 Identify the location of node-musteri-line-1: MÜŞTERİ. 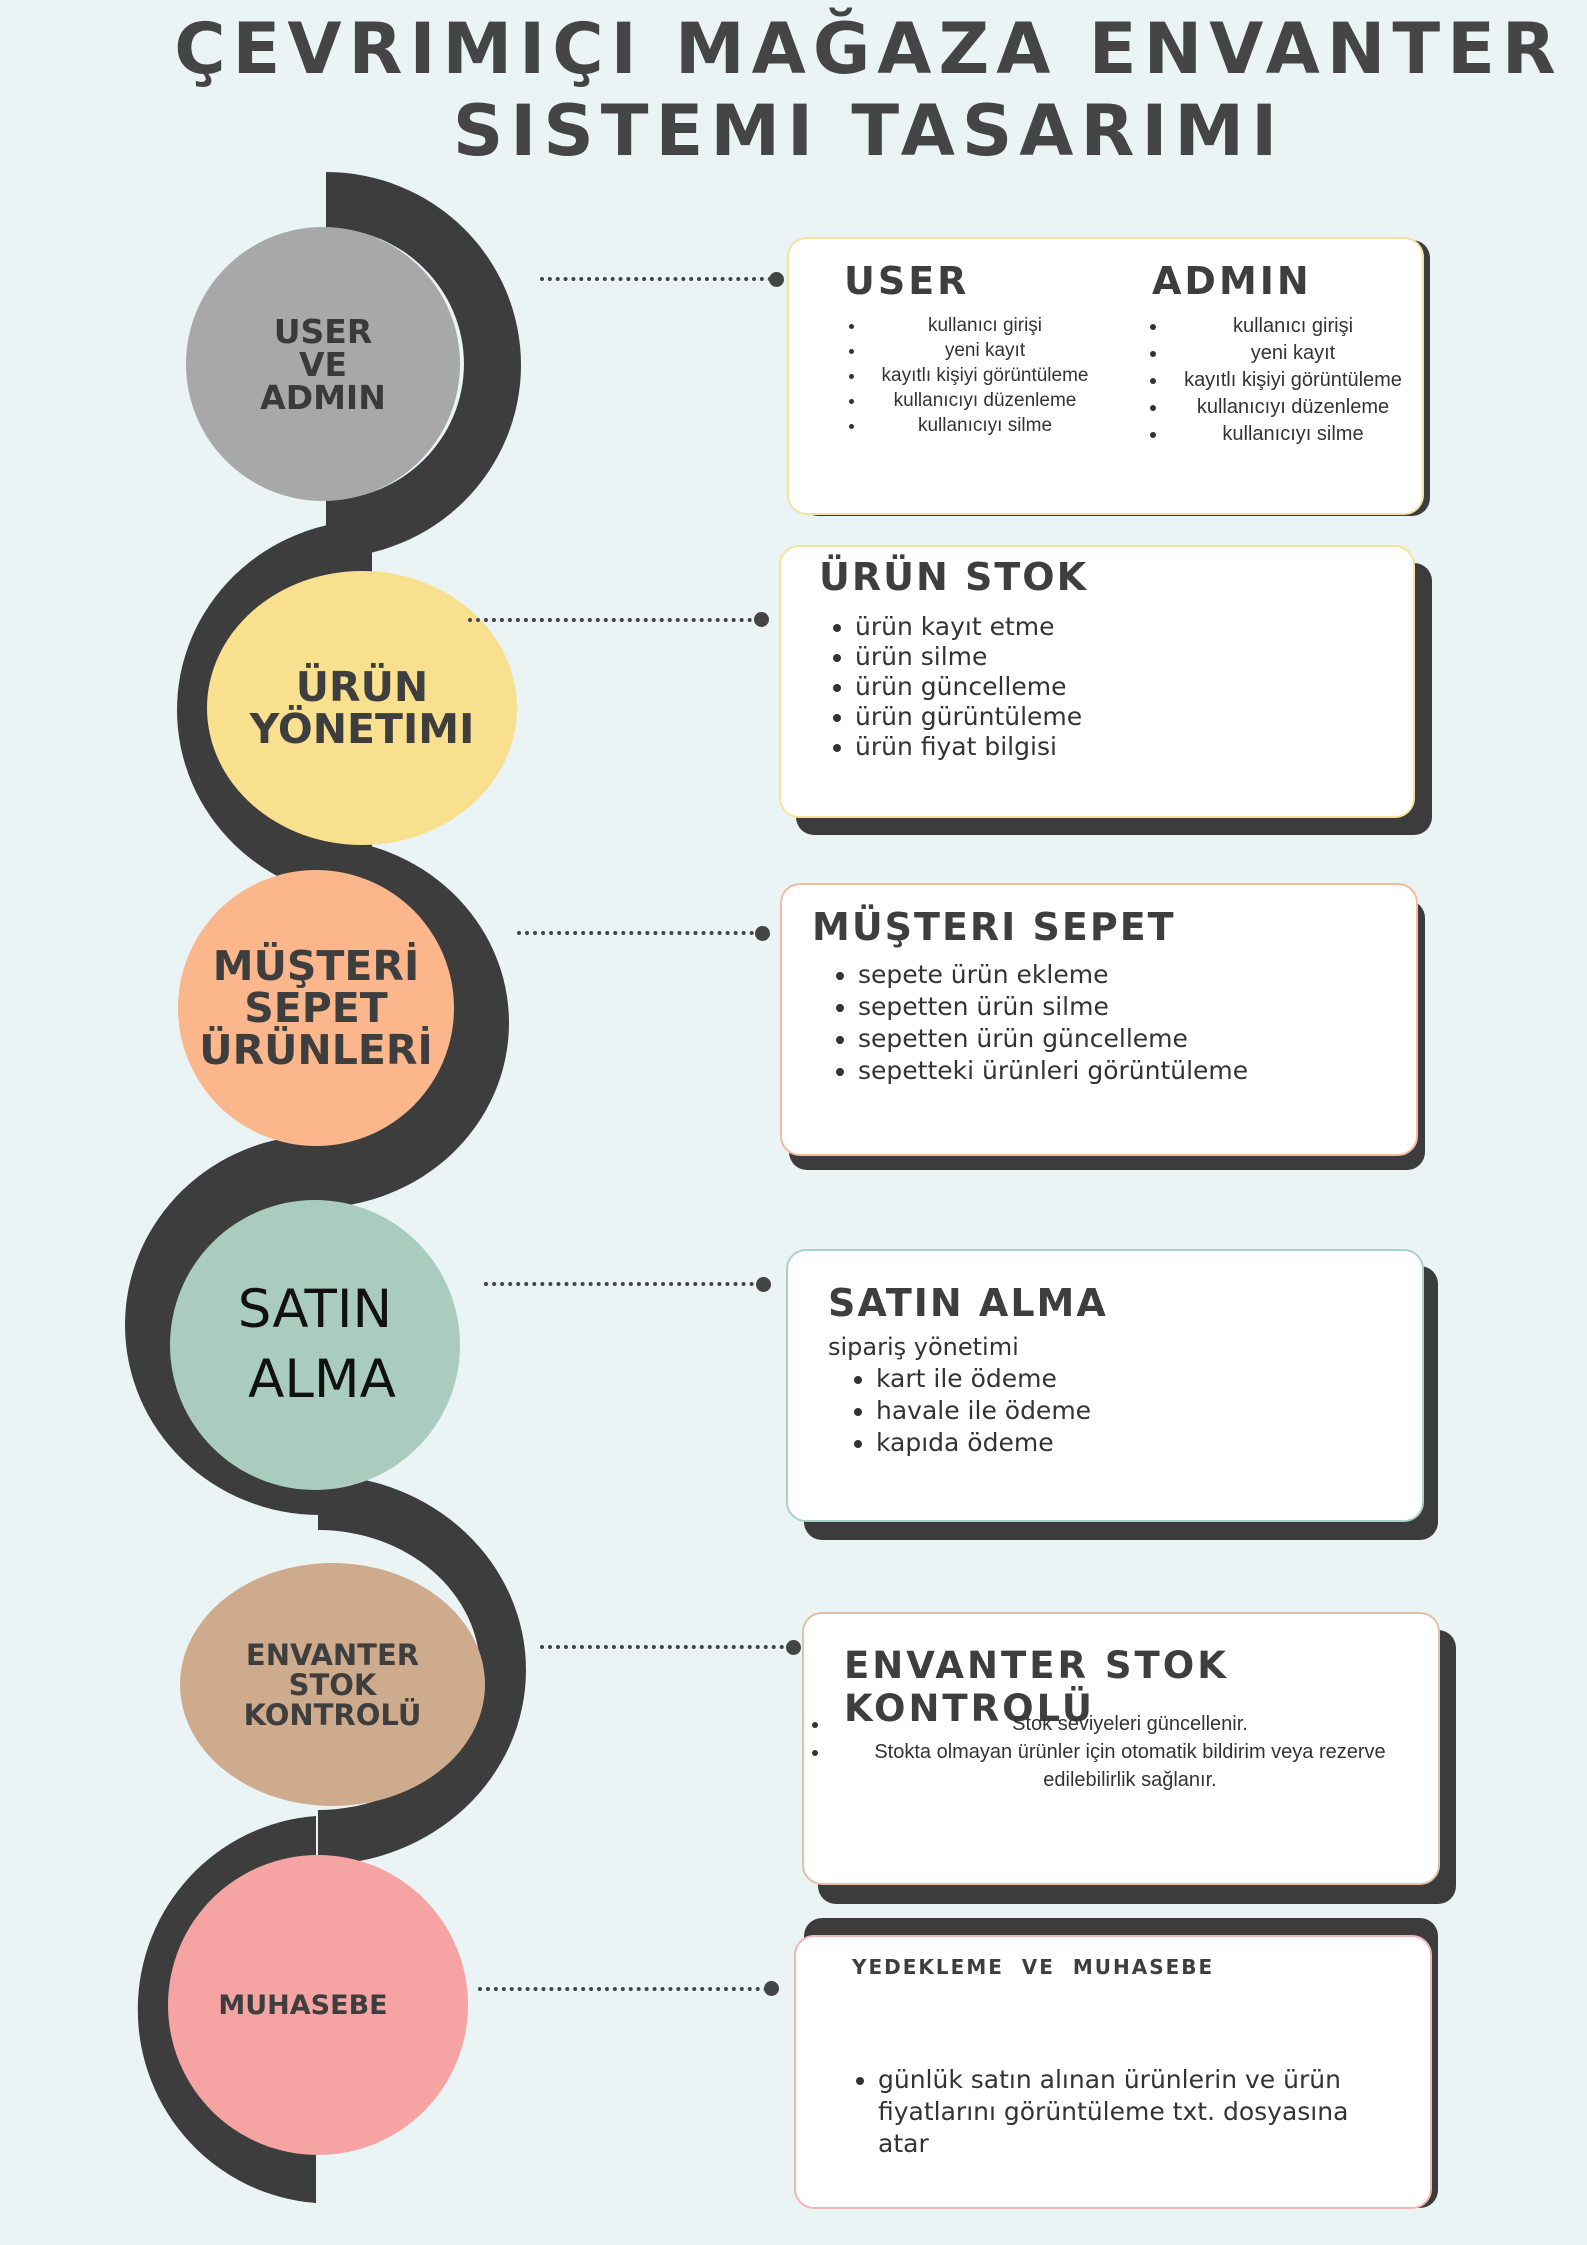
(316, 966).